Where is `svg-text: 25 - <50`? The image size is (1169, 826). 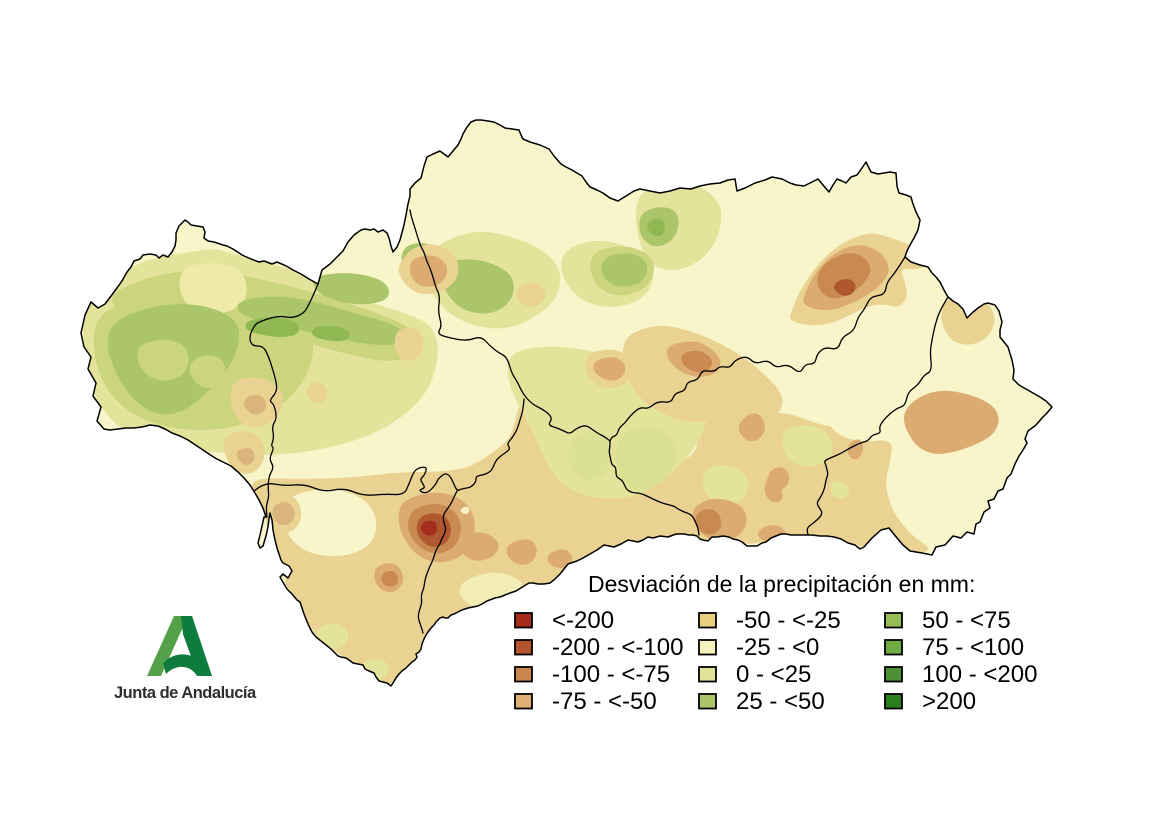
svg-text: 25 - <50 is located at coordinates (780, 701).